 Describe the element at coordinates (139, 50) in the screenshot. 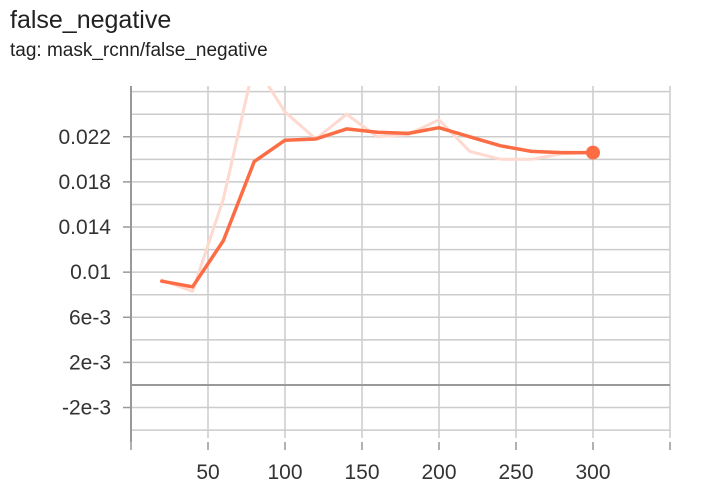

I see `chart-subtitle: tag: mask_rcnn/false_negative` at that location.